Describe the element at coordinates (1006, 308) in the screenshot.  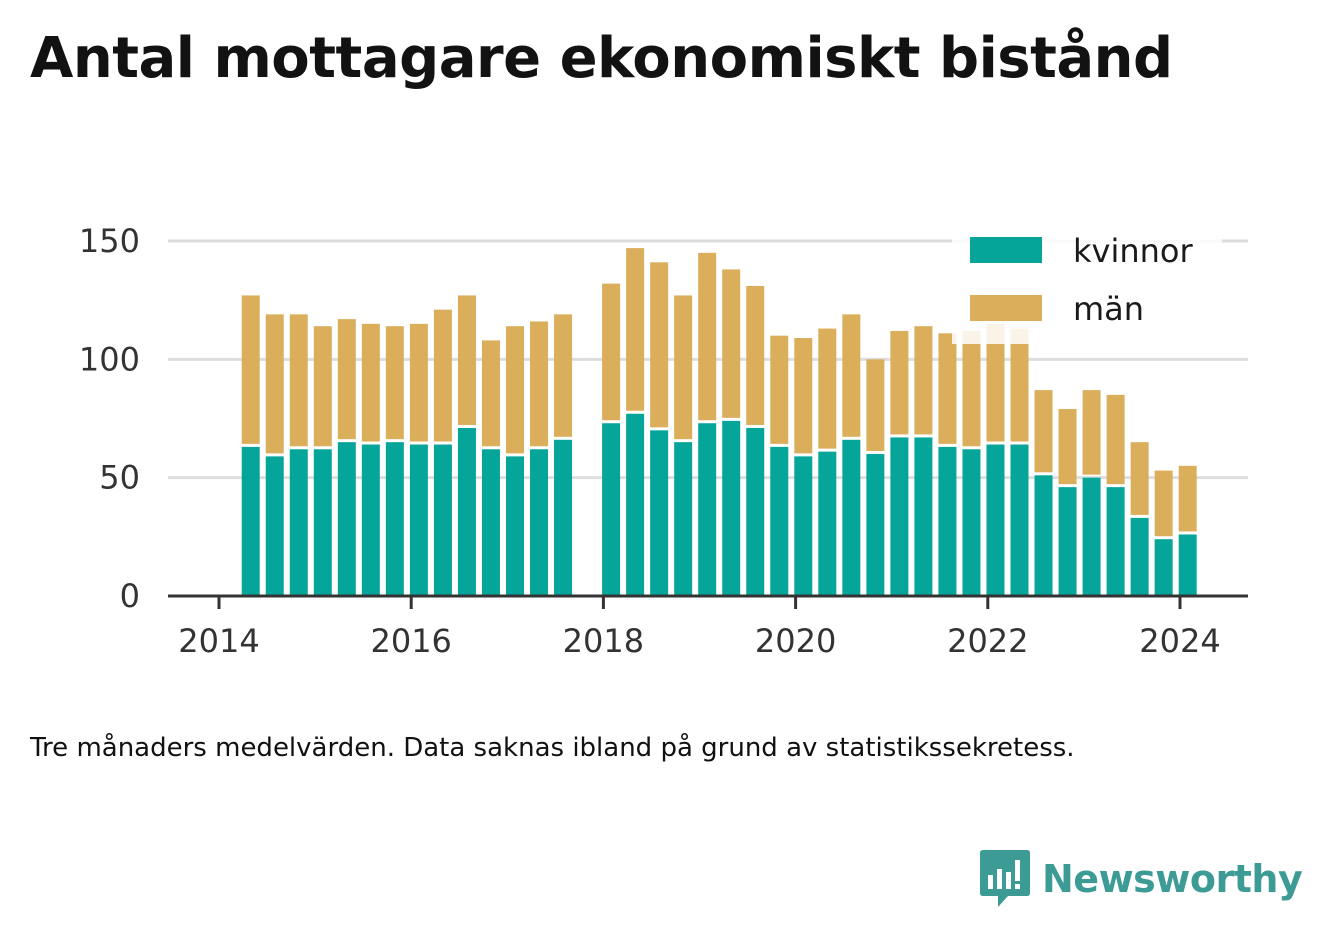
I see `legend-swatch-man` at that location.